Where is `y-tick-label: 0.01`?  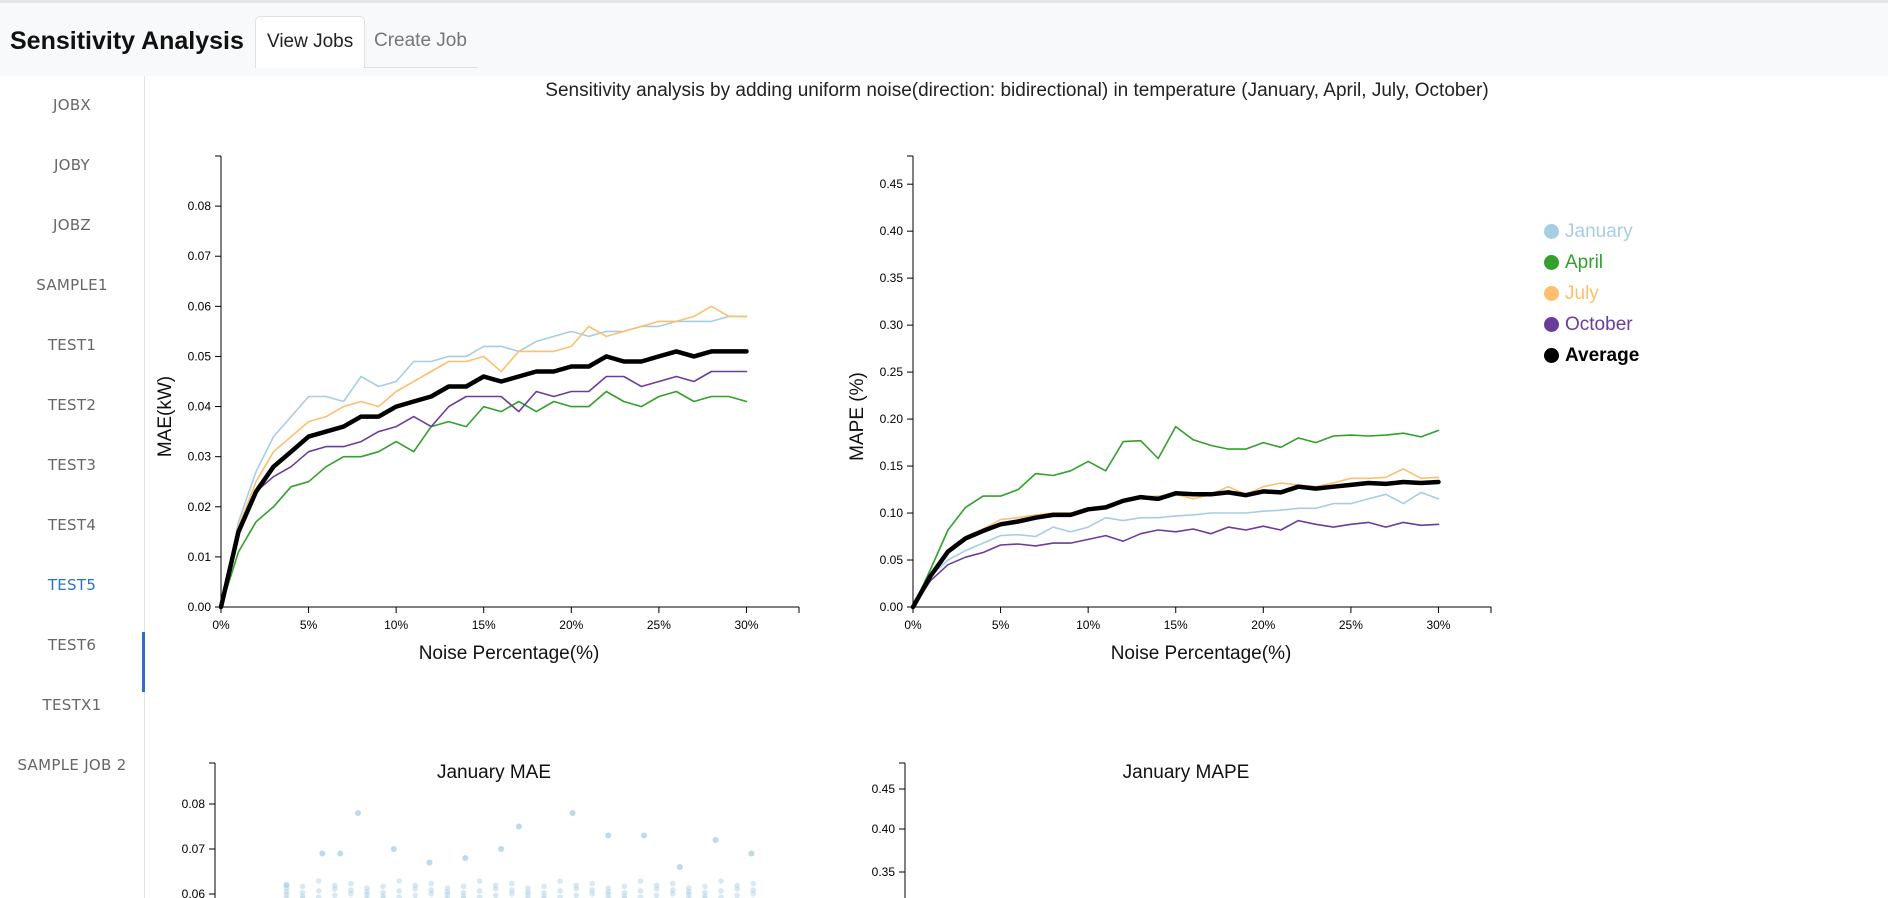
y-tick-label: 0.01 is located at coordinates (200, 557).